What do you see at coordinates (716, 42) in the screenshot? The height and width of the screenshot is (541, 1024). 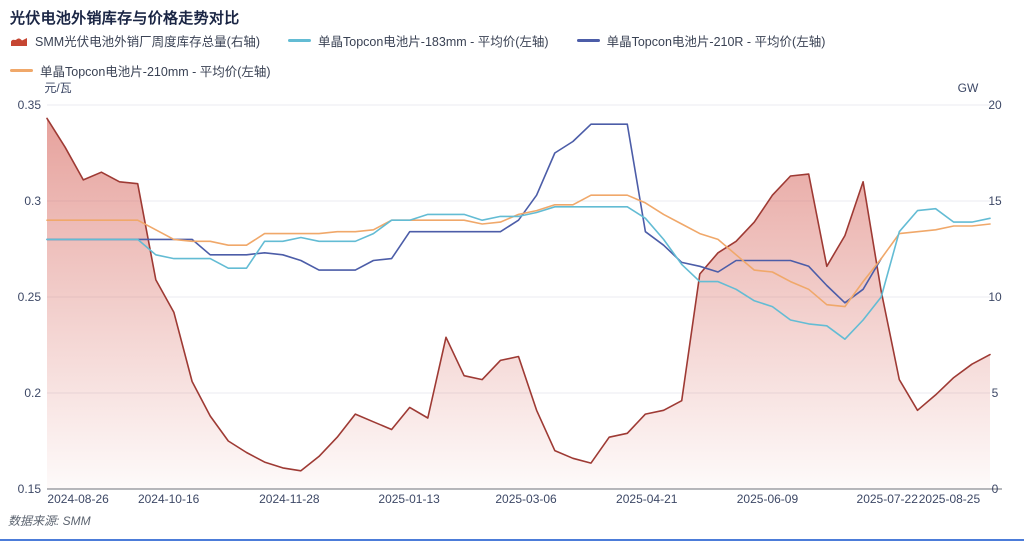 I see `legend-item-label: 单晶Topcon电池片-210R - 平均价(左轴)` at bounding box center [716, 42].